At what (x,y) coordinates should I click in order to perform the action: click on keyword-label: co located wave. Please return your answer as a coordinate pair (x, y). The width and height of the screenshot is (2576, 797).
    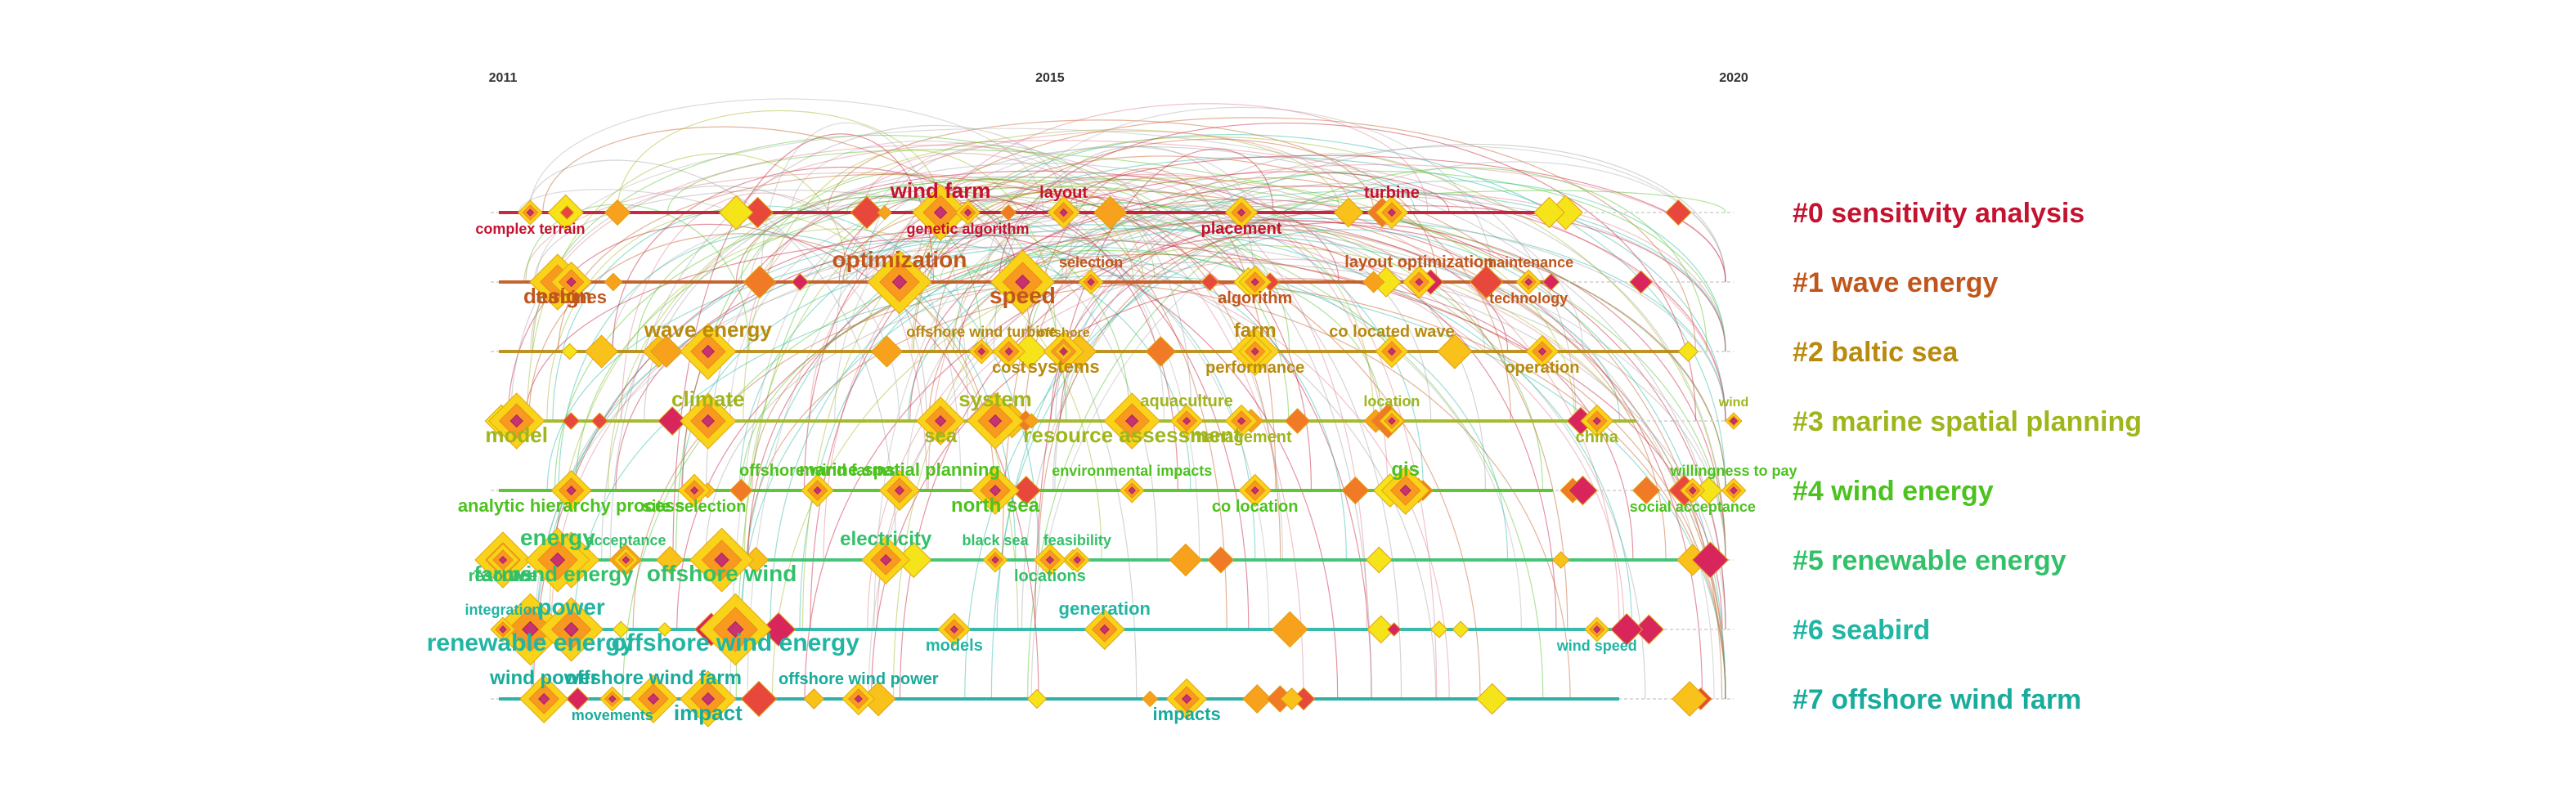
    Looking at the image, I should click on (1391, 332).